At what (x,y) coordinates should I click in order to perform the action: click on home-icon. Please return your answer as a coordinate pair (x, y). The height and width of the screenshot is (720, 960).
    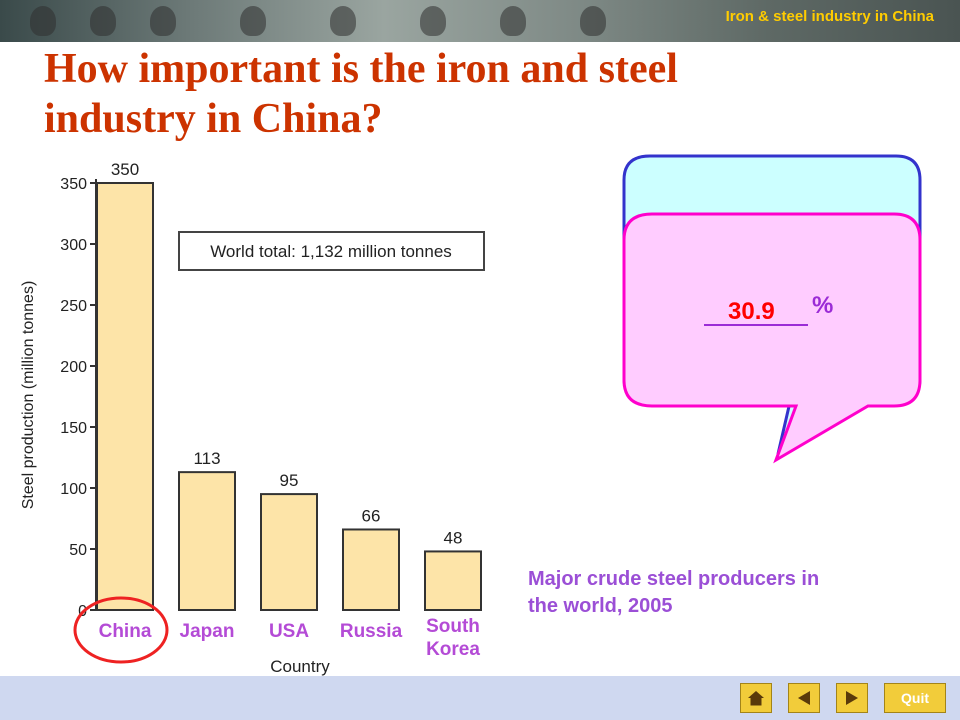
    Looking at the image, I should click on (756, 698).